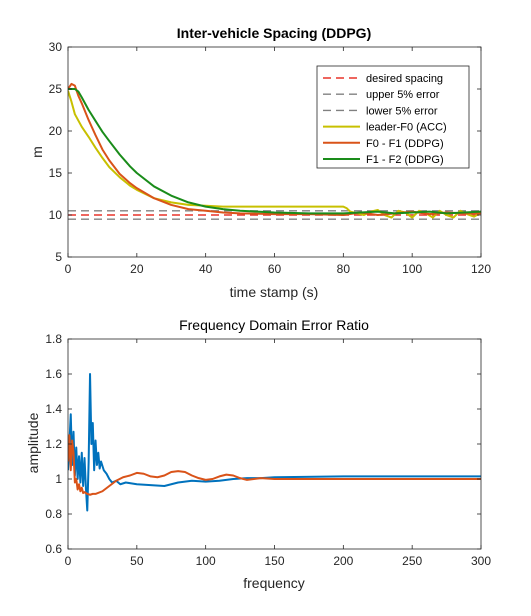  I want to click on chart-title: Frequency Domain Error Ratio, so click(274, 325).